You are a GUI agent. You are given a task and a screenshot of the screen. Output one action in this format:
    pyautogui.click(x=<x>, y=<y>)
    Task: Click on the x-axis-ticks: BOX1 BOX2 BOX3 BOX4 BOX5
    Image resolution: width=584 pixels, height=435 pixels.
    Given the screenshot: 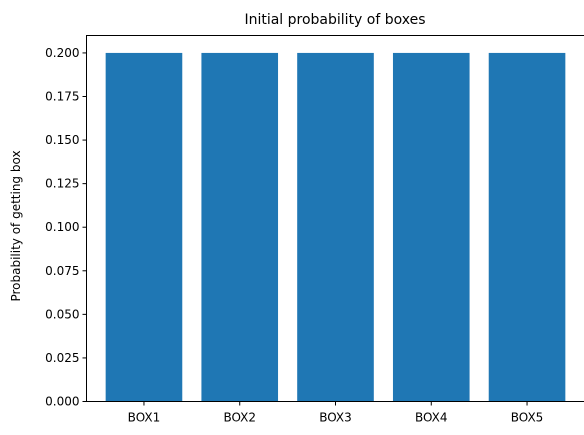 What is the action you would take?
    pyautogui.click(x=336, y=413)
    